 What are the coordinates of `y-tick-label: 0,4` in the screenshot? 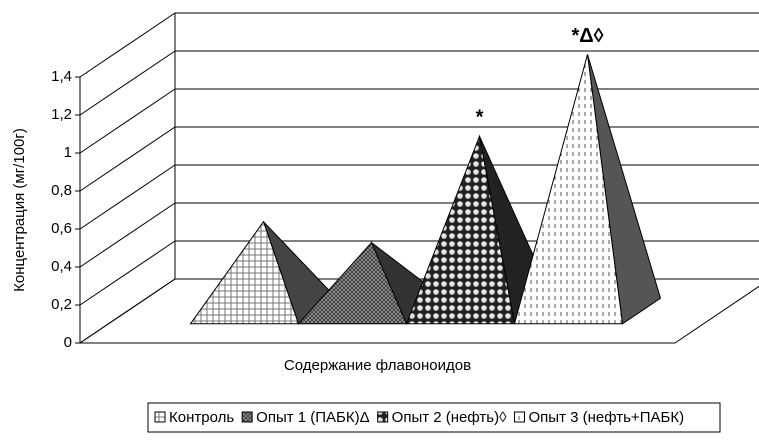 It's located at (61, 266).